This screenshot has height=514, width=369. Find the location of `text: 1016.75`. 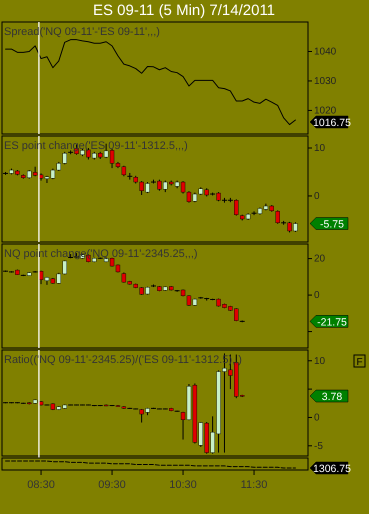

text: 1016.75 is located at coordinates (332, 123).